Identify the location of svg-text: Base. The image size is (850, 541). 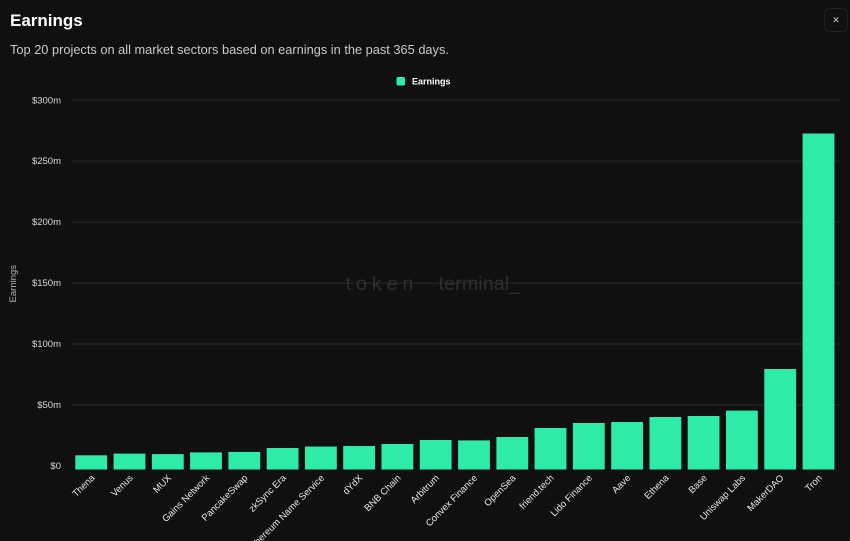
(698, 484).